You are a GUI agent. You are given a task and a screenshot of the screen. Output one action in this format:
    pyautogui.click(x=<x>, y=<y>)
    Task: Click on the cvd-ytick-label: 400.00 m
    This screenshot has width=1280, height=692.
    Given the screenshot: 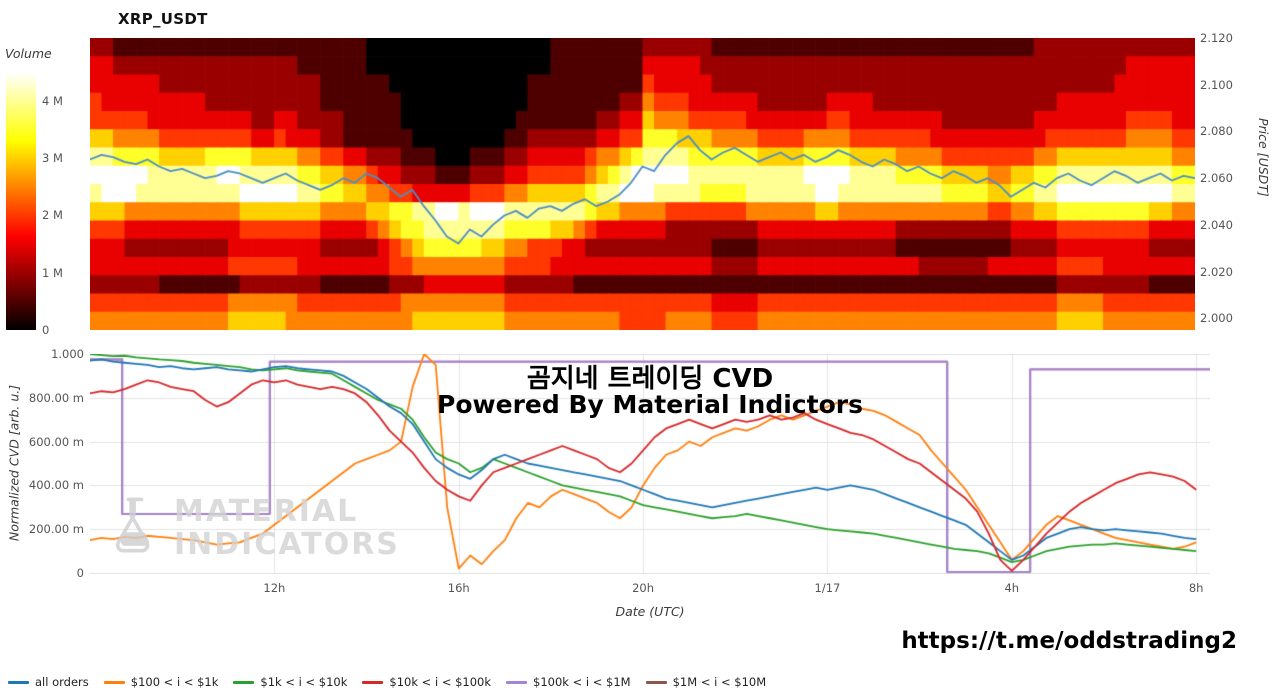 What is the action you would take?
    pyautogui.click(x=56, y=485)
    